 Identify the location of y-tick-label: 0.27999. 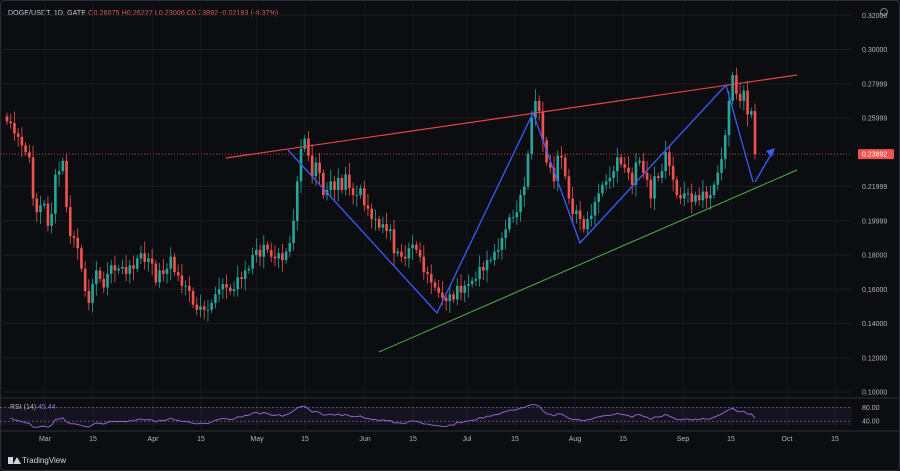
(874, 84).